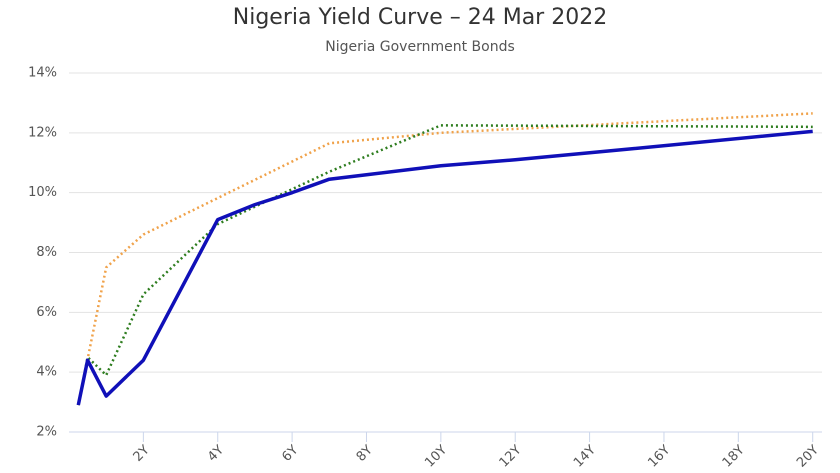 The height and width of the screenshot is (473, 840). What do you see at coordinates (420, 17) in the screenshot?
I see `chart-title: Nigeria Yield Curve – 24 Mar 2022` at bounding box center [420, 17].